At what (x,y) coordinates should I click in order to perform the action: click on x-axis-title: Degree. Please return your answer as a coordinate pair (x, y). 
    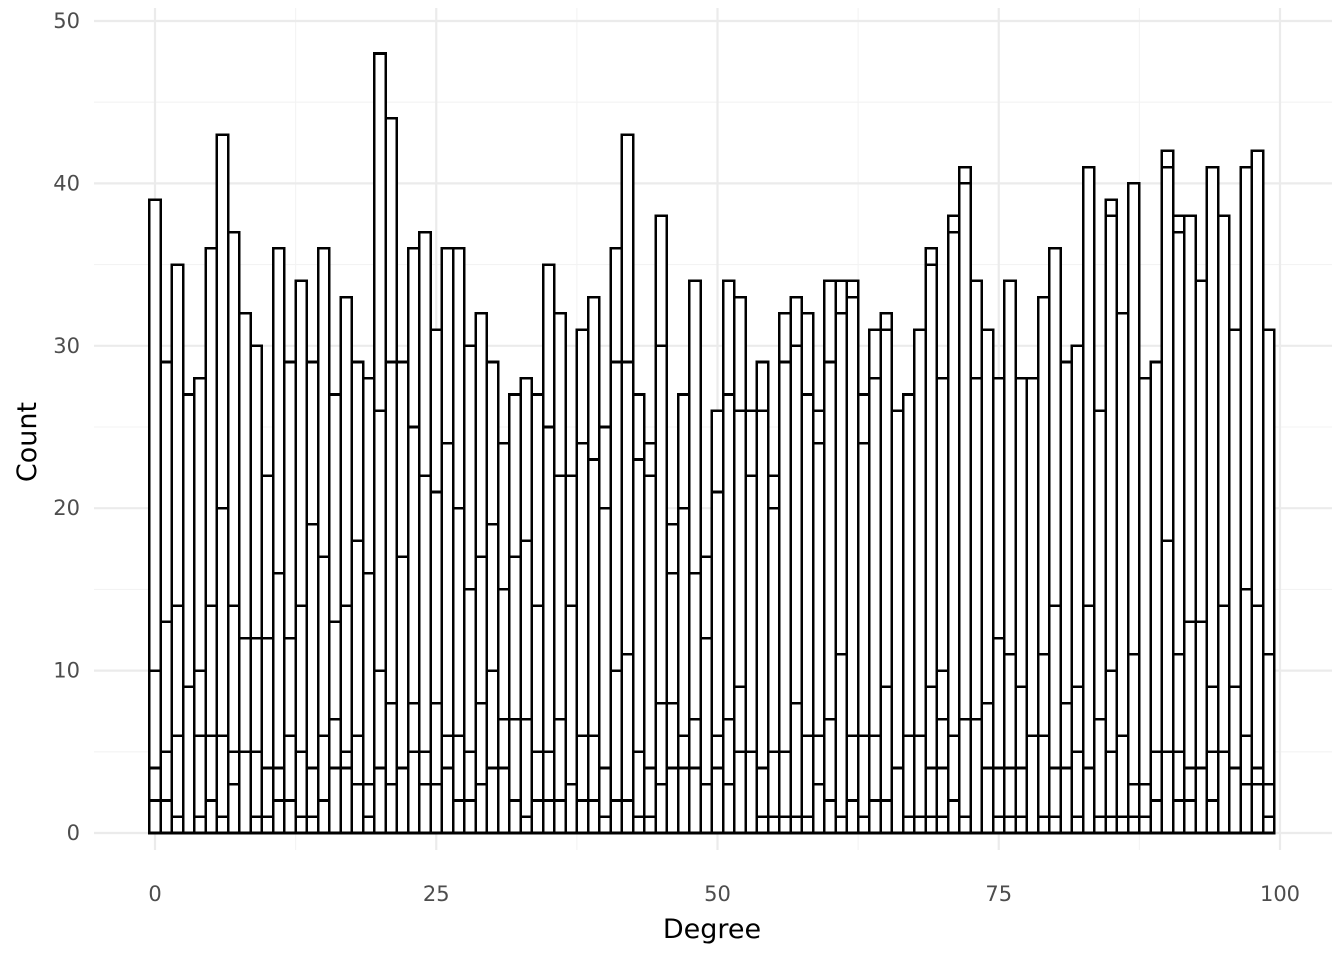
    Looking at the image, I should click on (712, 929).